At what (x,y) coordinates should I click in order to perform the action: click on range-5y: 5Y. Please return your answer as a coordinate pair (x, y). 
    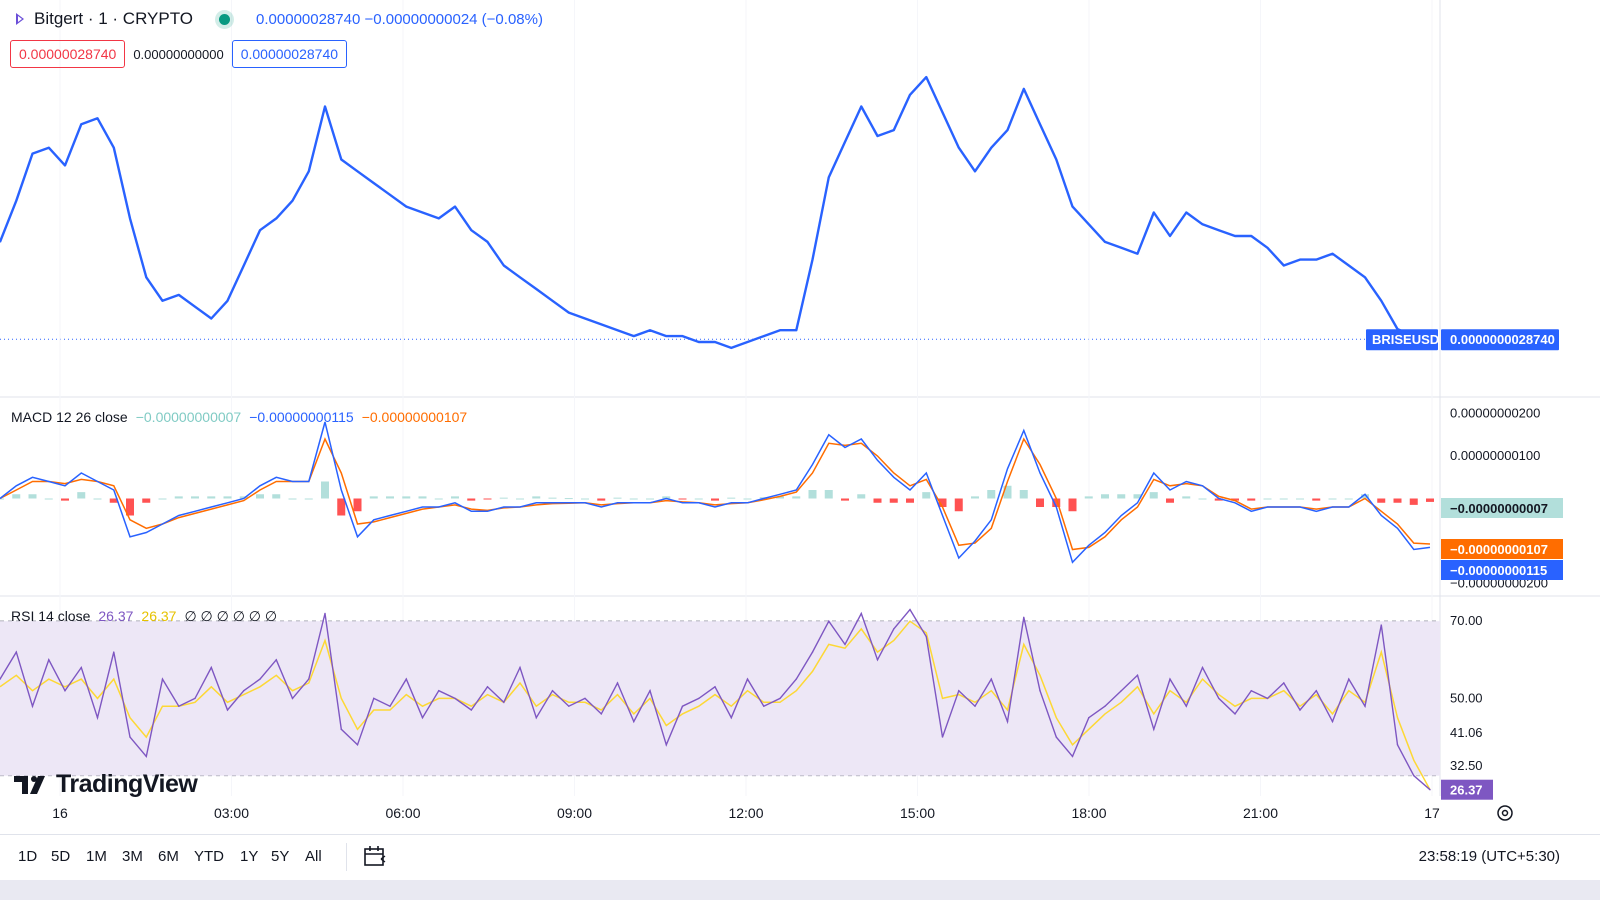
    Looking at the image, I should click on (280, 856).